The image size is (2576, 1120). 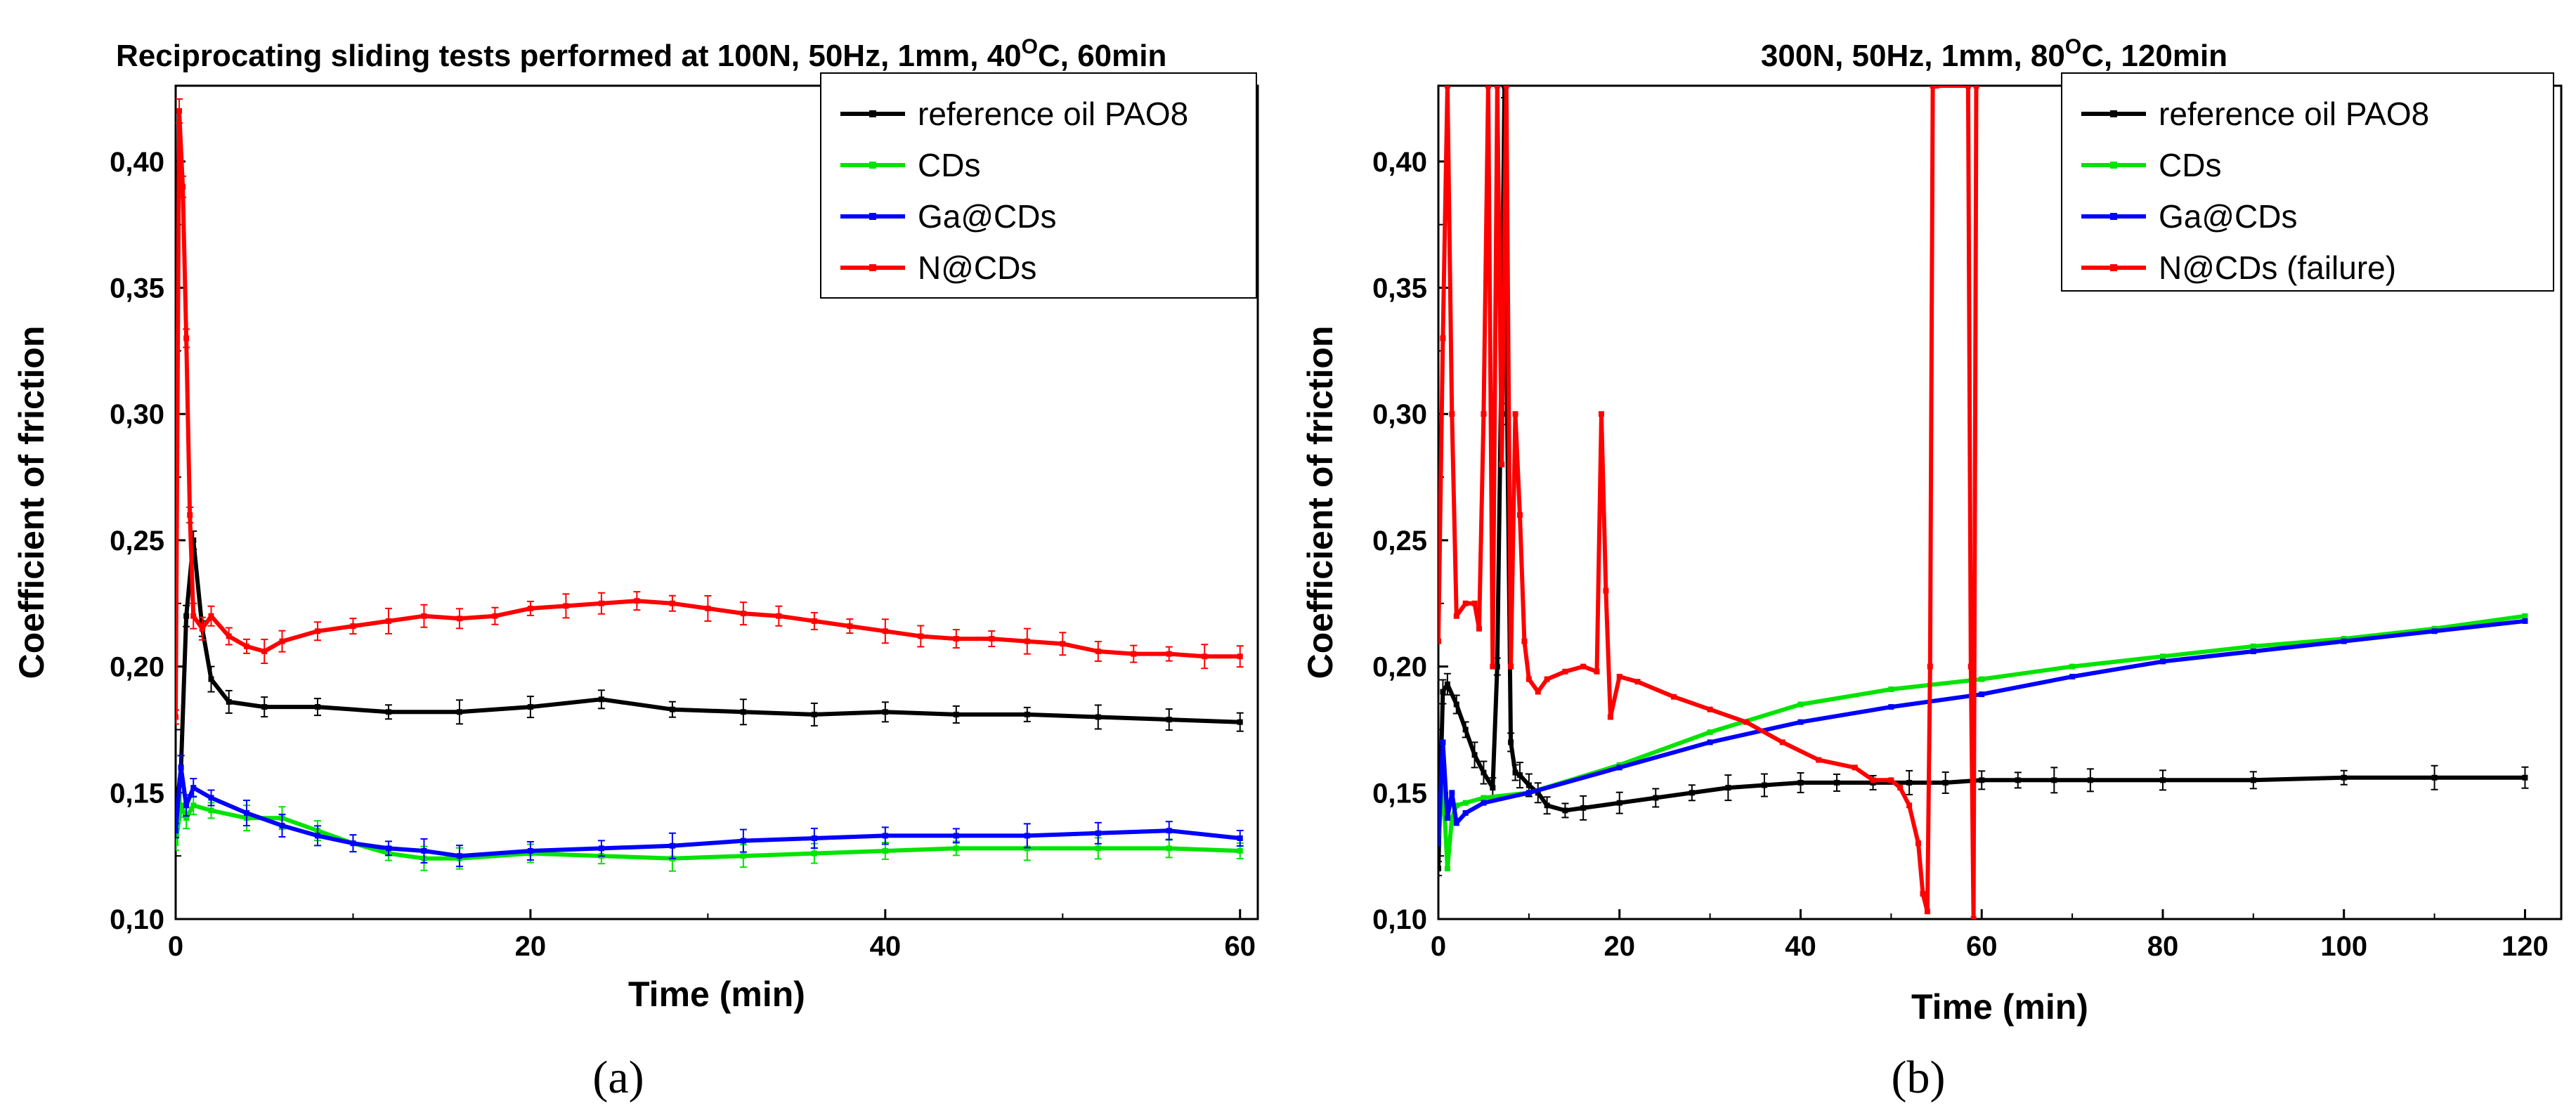 What do you see at coordinates (2525, 946) in the screenshot?
I see `x-tick-label: 120` at bounding box center [2525, 946].